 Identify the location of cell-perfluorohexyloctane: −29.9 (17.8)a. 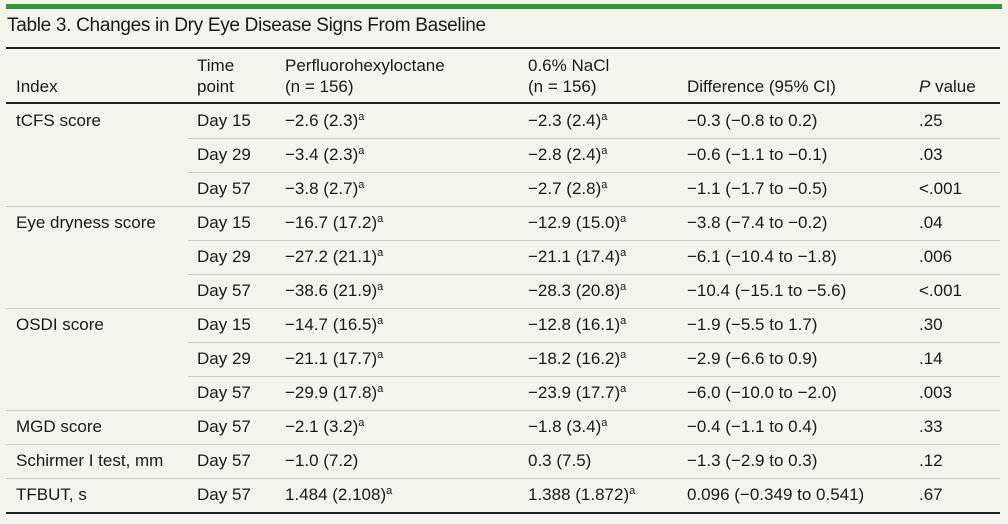
(334, 393).